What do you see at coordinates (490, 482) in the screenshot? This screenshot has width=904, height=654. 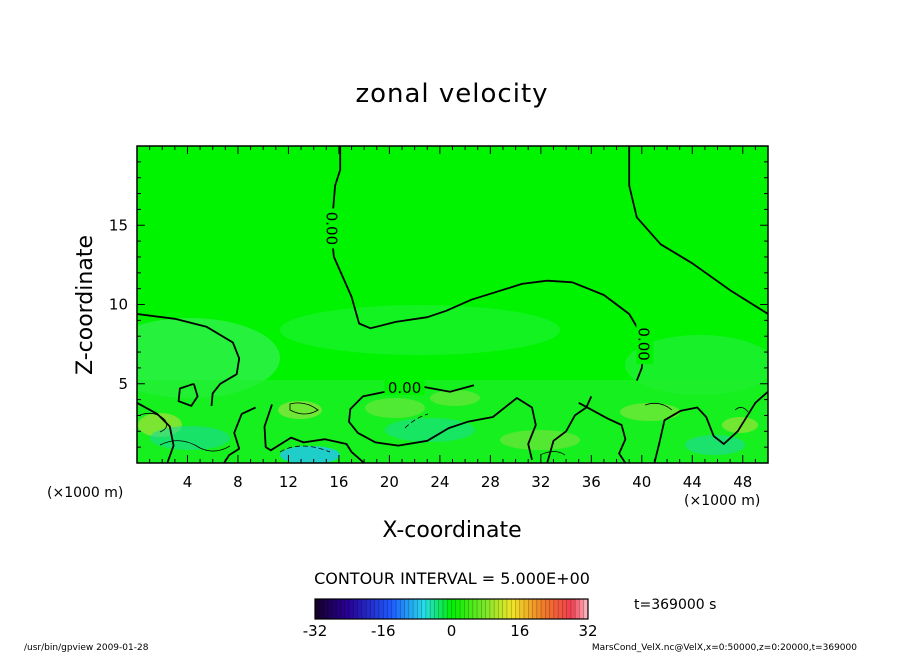 I see `x-tick-label: 28` at bounding box center [490, 482].